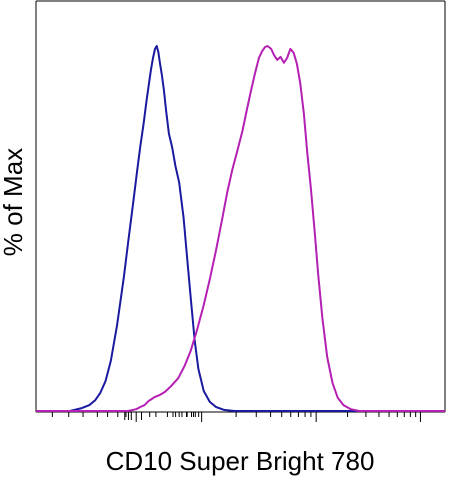 The image size is (449, 480). I want to click on x-axis-title: CD10 Super Bright 780, so click(240, 461).